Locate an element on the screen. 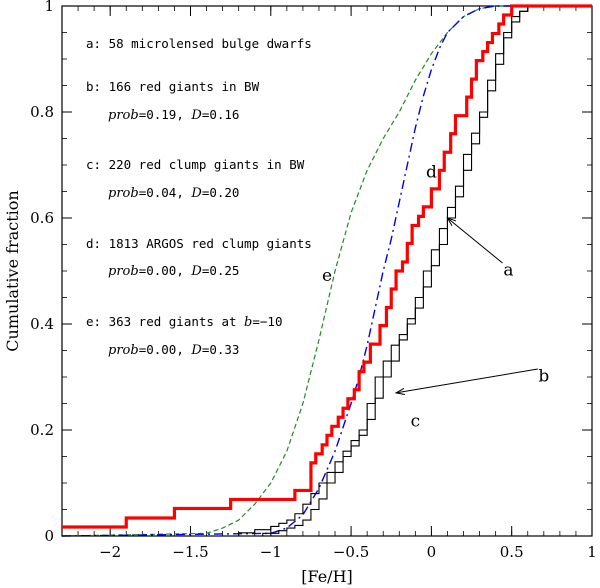 The width and height of the screenshot is (600, 588). d-value: 0.16 is located at coordinates (224, 114).